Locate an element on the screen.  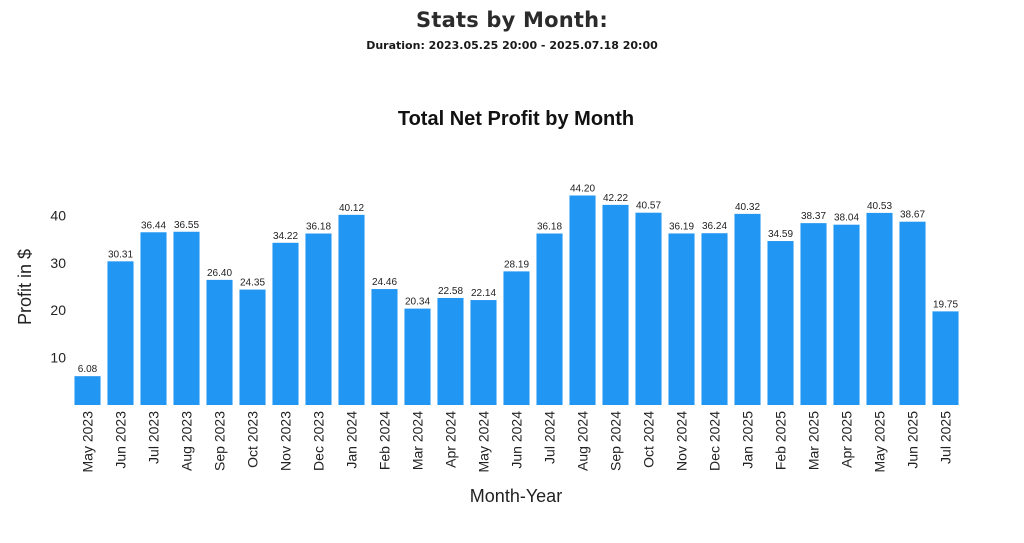
x-tick-label: Jun 2024 is located at coordinates (517, 440).